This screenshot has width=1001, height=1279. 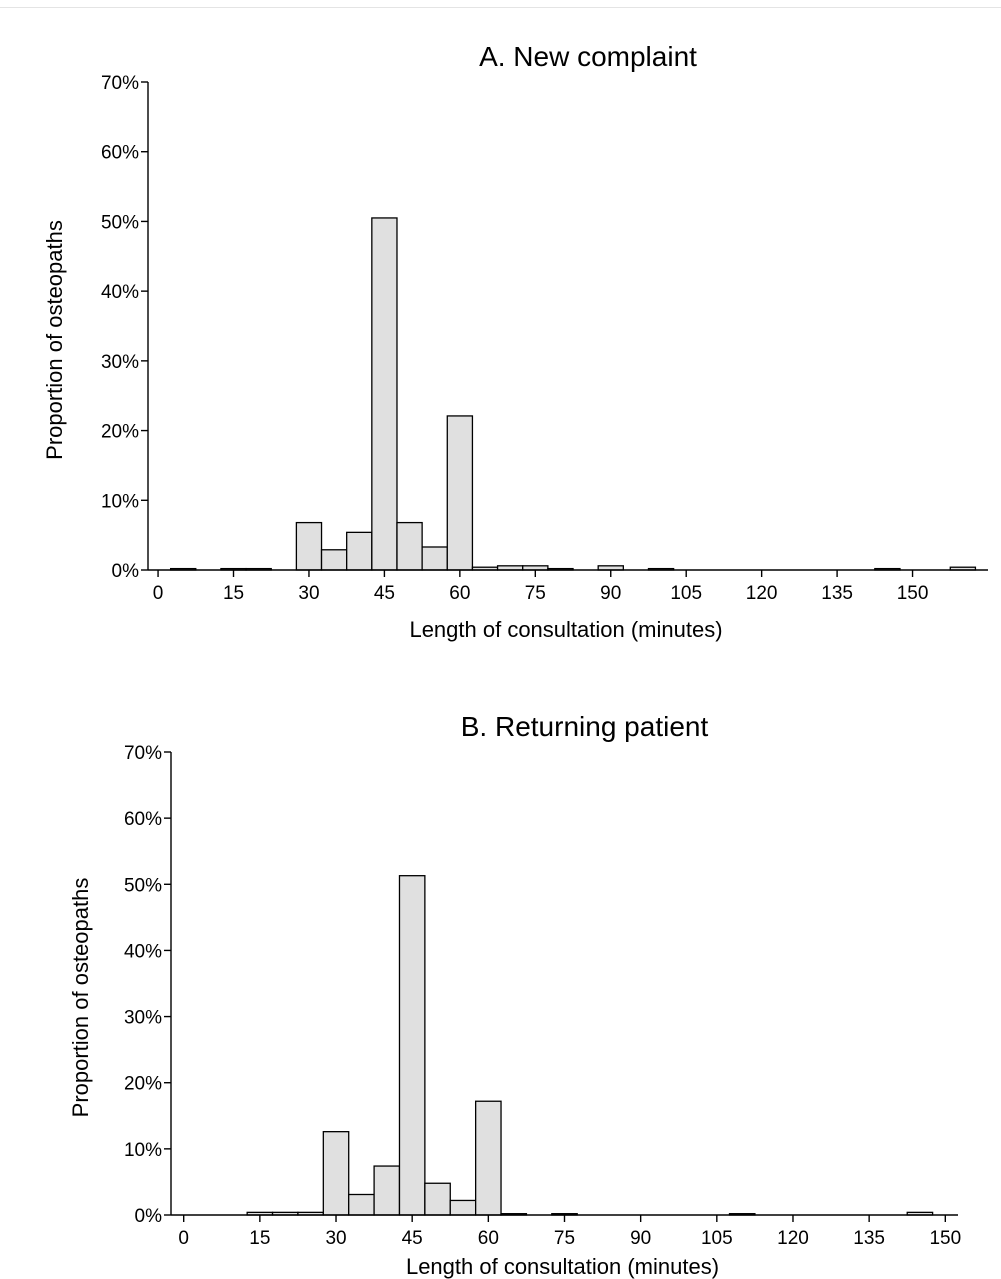 I want to click on top-border-line, so click(x=500, y=7).